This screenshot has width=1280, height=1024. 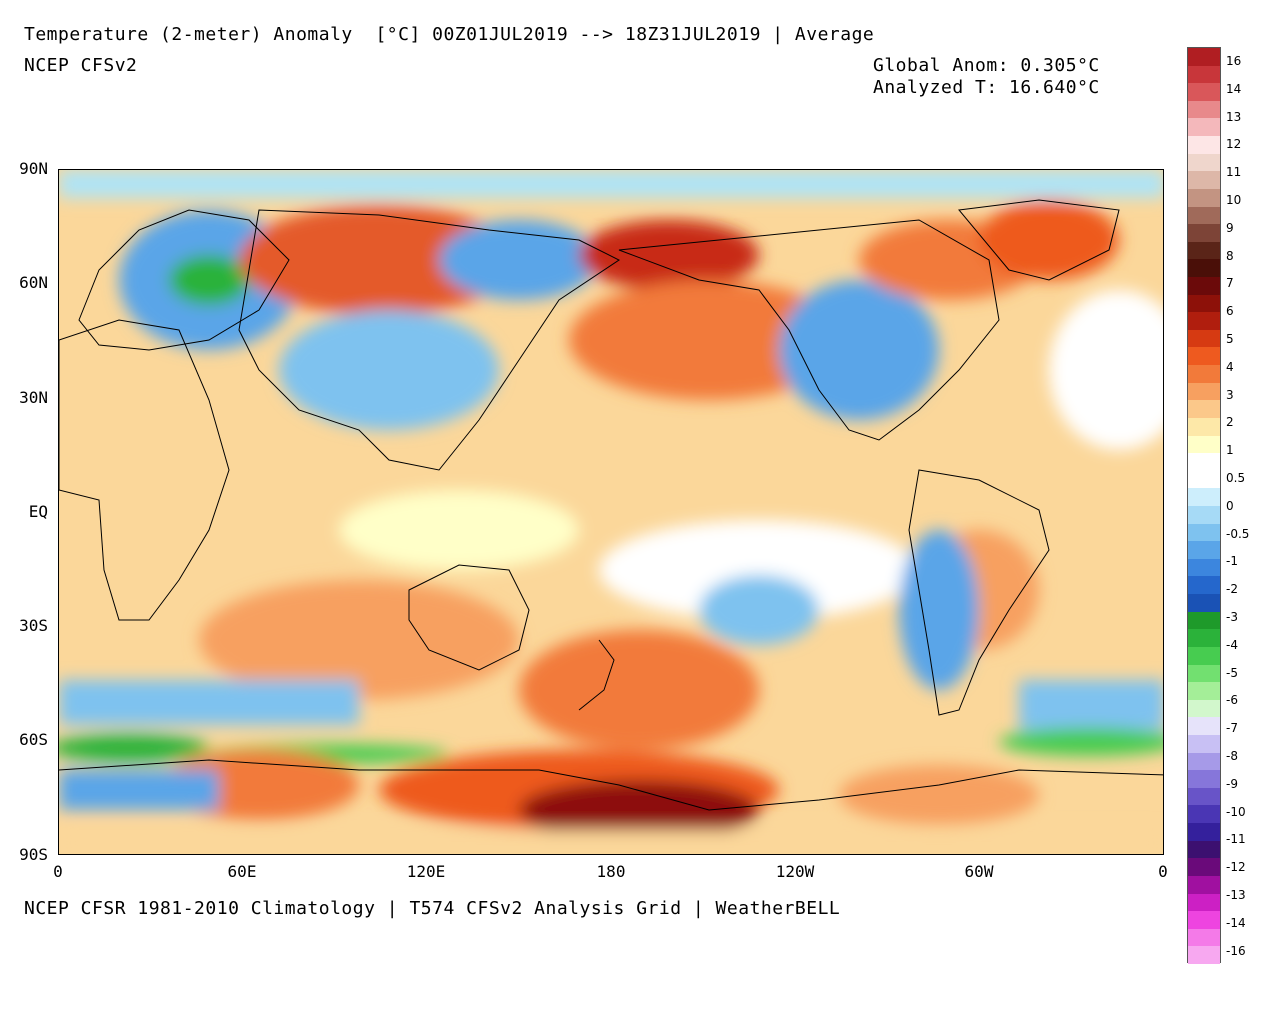 What do you see at coordinates (1236, 478) in the screenshot?
I see `legend-label: 0.5` at bounding box center [1236, 478].